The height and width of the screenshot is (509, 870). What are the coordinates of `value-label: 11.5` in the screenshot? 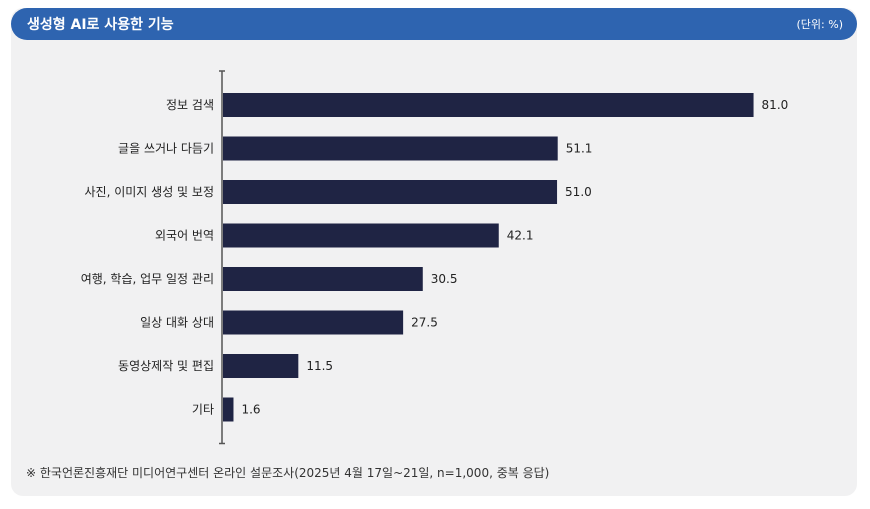 It's located at (319, 366).